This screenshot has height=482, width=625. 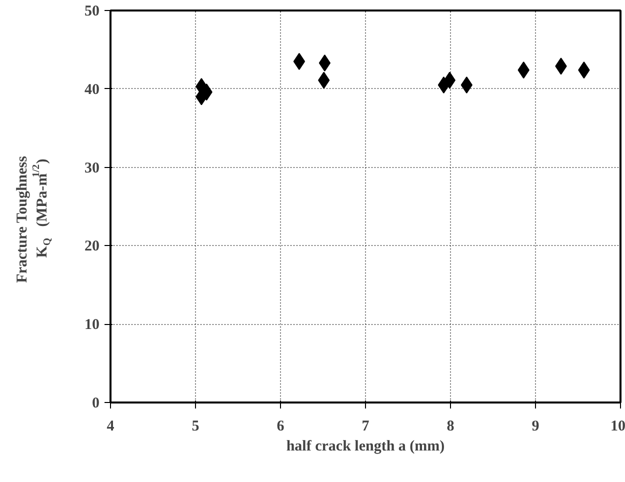 What do you see at coordinates (365, 446) in the screenshot?
I see `x-axis-title: half crack length a (mm)` at bounding box center [365, 446].